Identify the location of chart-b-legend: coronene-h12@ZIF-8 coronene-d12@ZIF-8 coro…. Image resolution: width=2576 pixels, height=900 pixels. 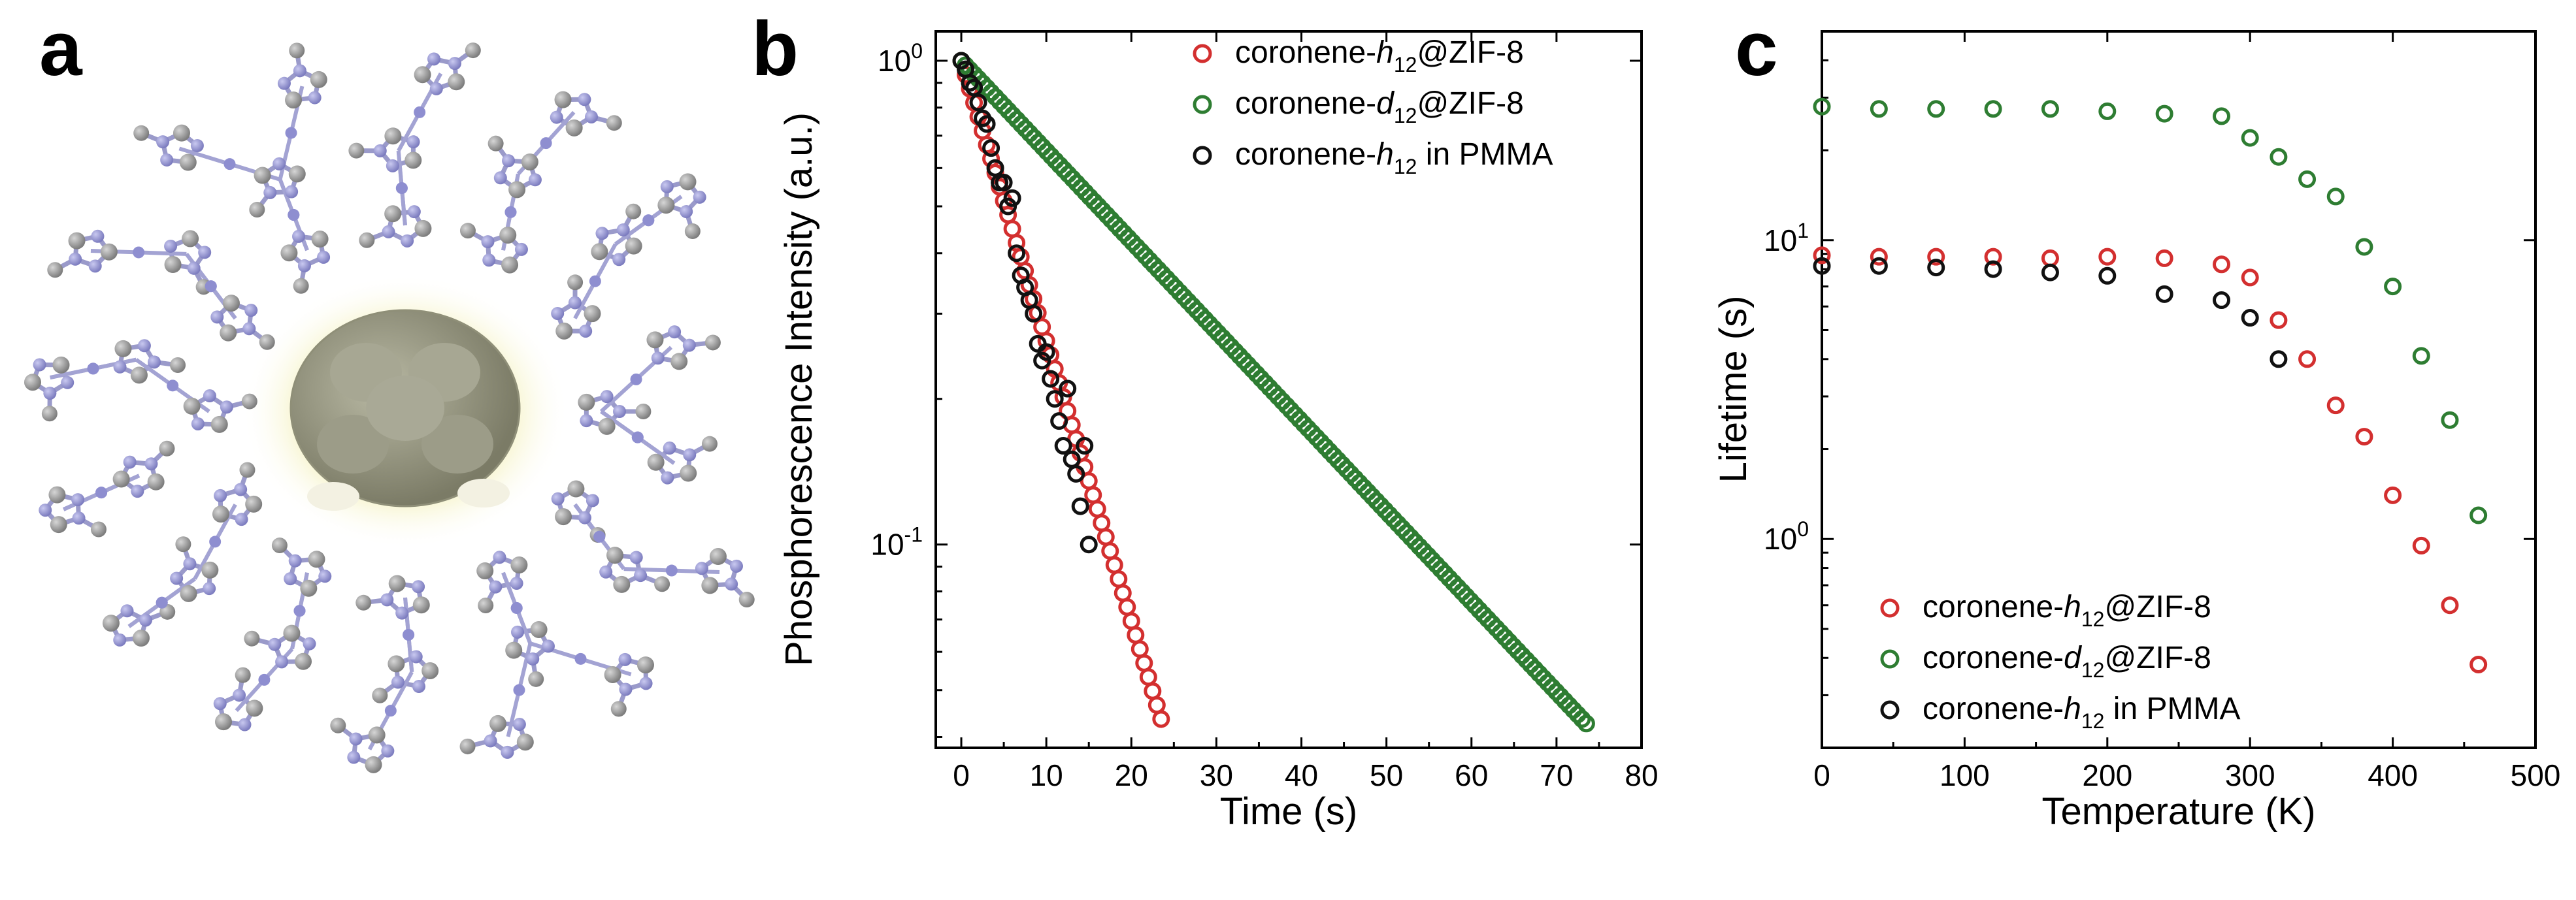
(1373, 106).